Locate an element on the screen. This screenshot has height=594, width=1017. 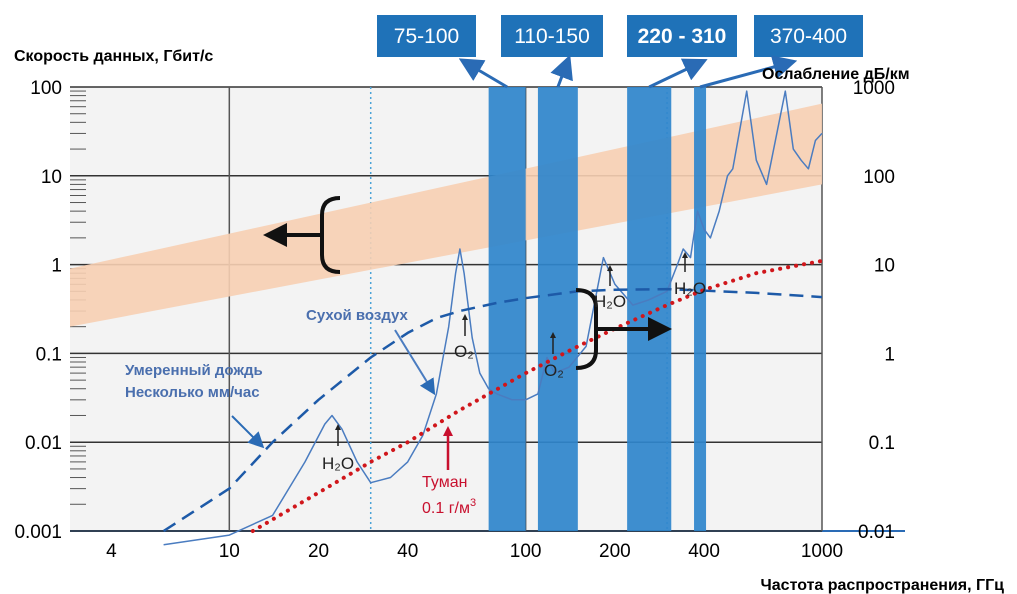
x-tick-label: 20 is located at coordinates (318, 551).